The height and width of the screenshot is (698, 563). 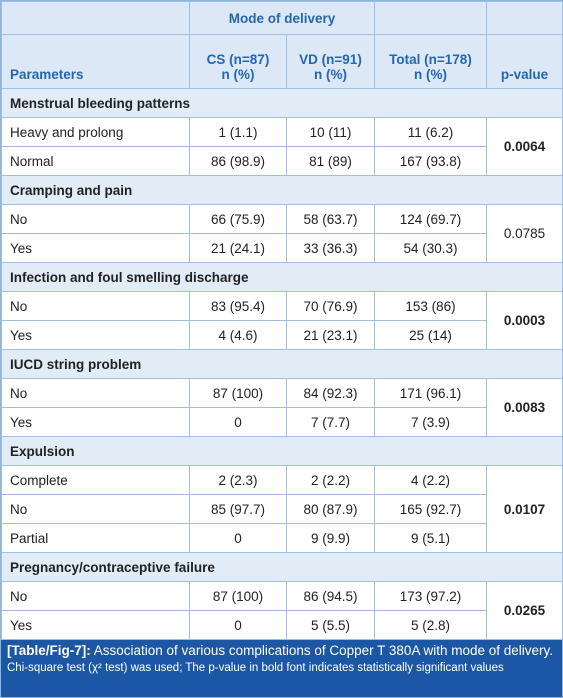 I want to click on cell: 21 (24.1), so click(x=238, y=248).